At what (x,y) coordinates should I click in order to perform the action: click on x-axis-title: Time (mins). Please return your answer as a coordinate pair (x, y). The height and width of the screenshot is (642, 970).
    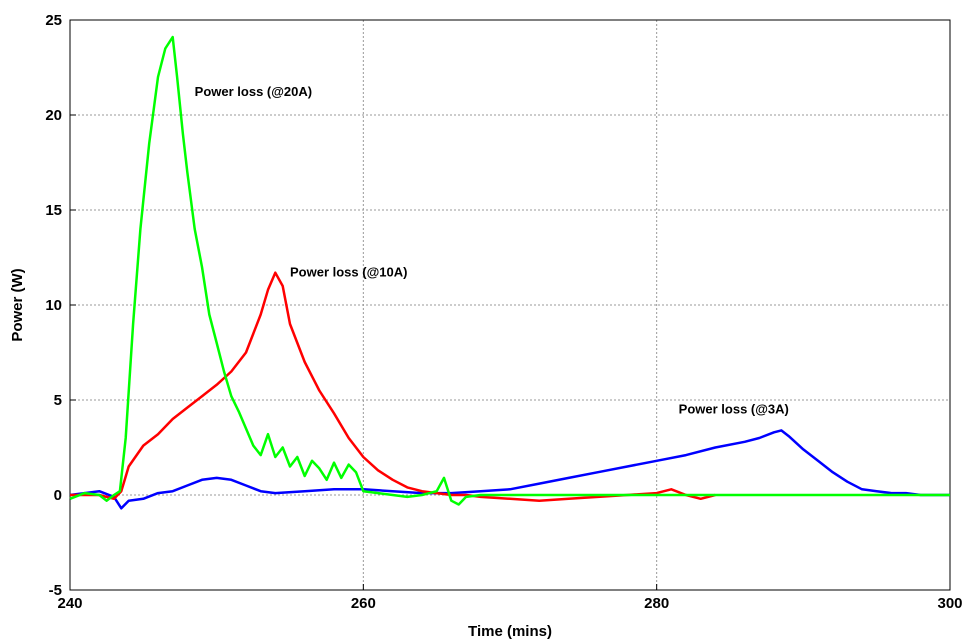
    Looking at the image, I should click on (510, 631).